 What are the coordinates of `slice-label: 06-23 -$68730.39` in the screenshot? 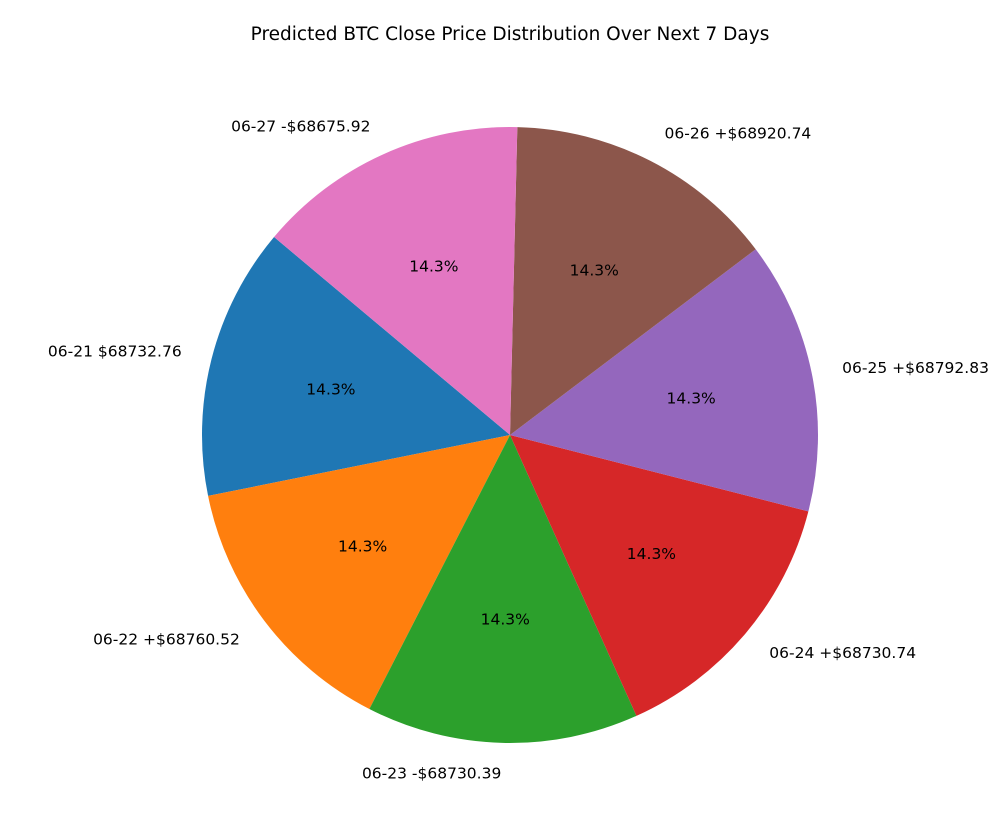 It's located at (431, 774).